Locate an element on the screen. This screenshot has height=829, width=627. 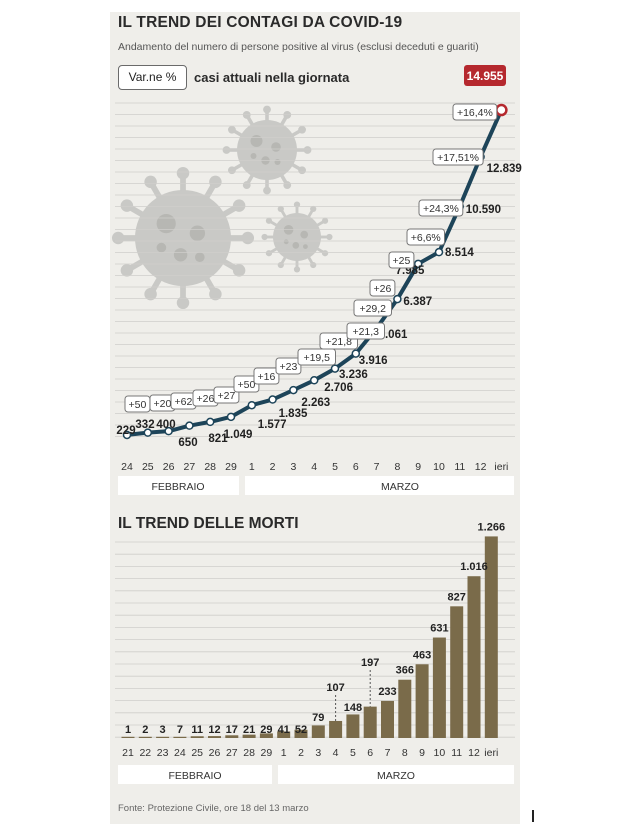
bar-x-tick-label: 21 is located at coordinates (128, 753).